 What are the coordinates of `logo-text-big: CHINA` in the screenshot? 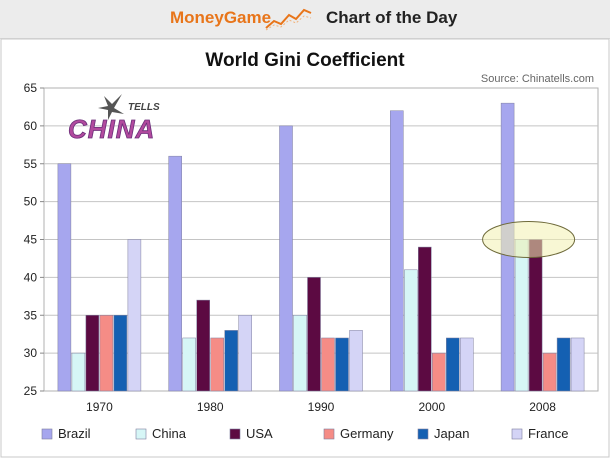 It's located at (111, 129).